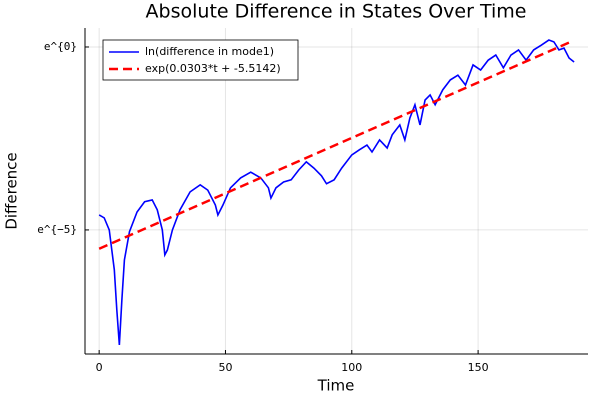  What do you see at coordinates (478, 367) in the screenshot?
I see `x-tick-label: 150` at bounding box center [478, 367].